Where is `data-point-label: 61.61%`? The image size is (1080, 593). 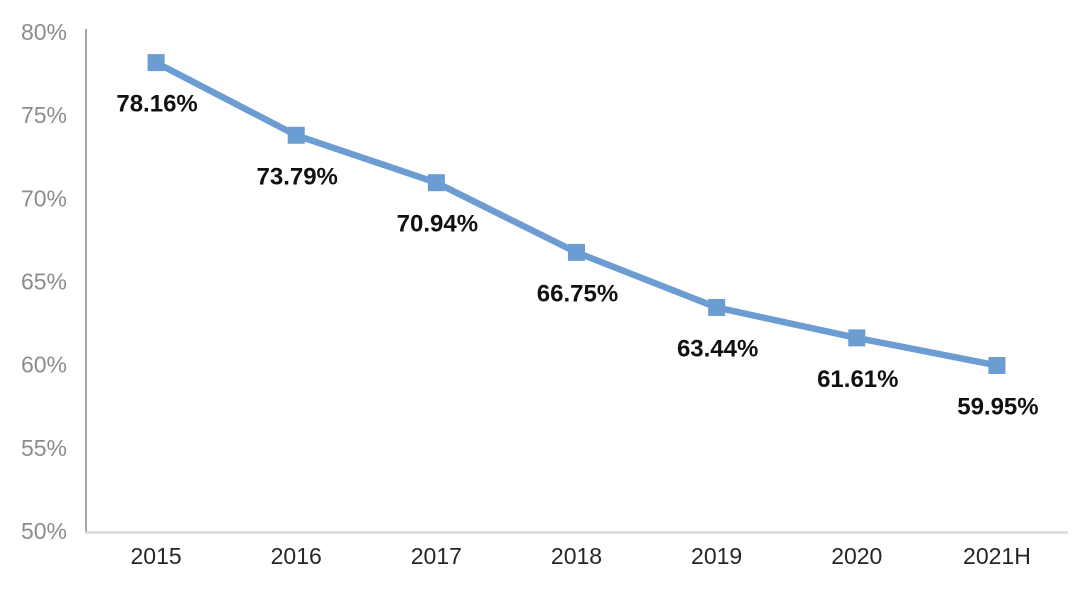 data-point-label: 61.61% is located at coordinates (857, 379).